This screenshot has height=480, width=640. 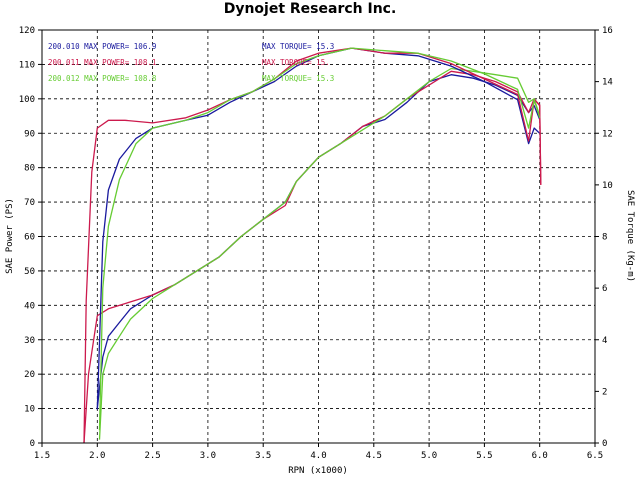 What do you see at coordinates (607, 83) in the screenshot?
I see `y-right-tick-label: 14` at bounding box center [607, 83].